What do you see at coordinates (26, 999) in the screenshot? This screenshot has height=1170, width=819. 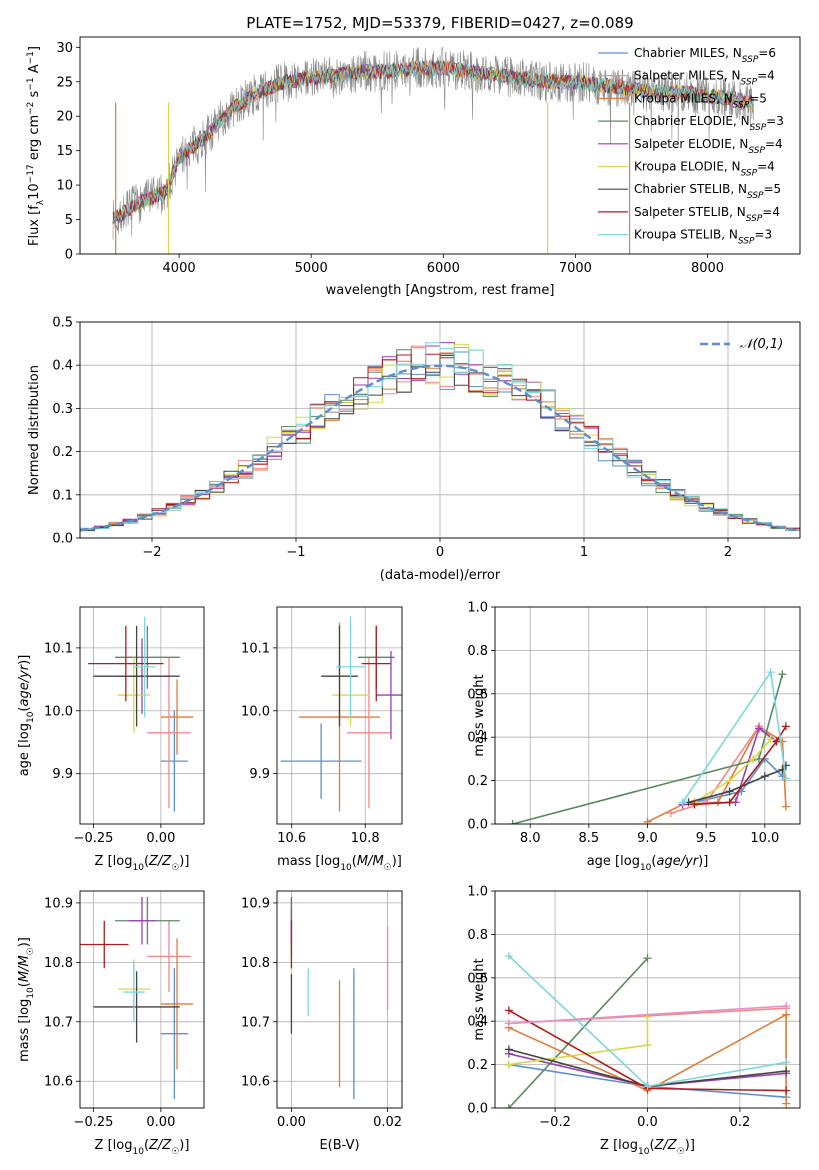 I see `y-axis-label: mass [log10(M/M☉)]` at bounding box center [26, 999].